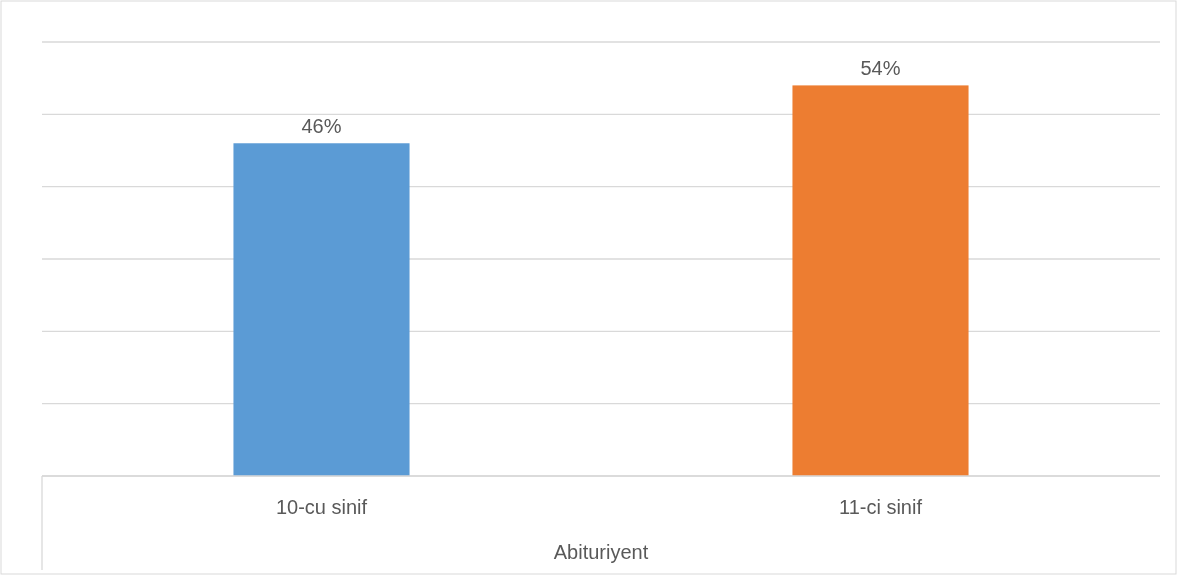 Image resolution: width=1185 pixels, height=575 pixels. Describe the element at coordinates (601, 552) in the screenshot. I see `x-axis-title: Abituriyent` at that location.